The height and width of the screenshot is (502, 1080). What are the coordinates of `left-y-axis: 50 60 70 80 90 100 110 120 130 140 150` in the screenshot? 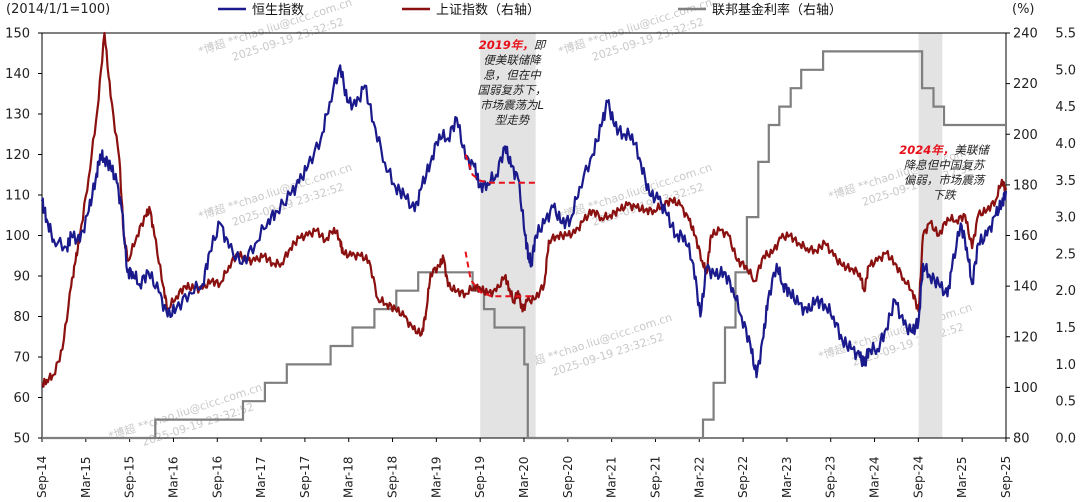 It's located at (23, 237).